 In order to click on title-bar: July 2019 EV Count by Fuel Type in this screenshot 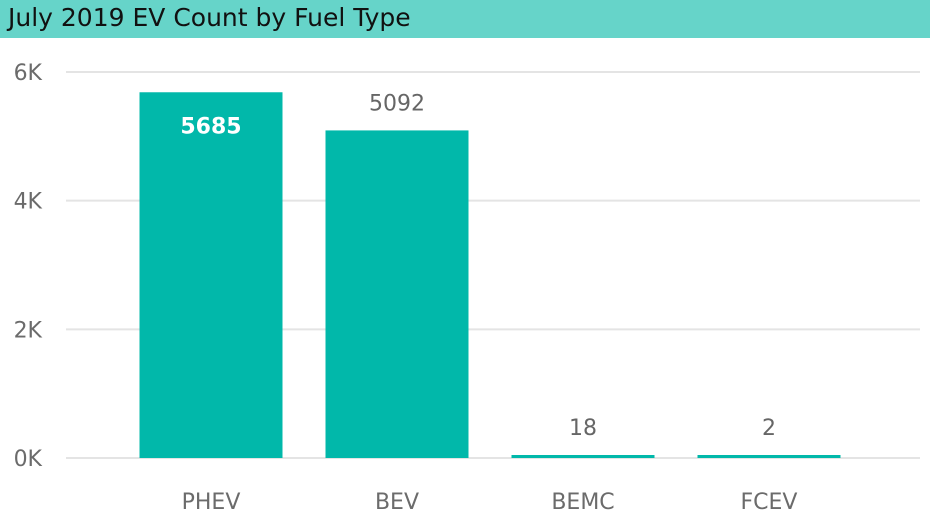, I will do `click(465, 19)`.